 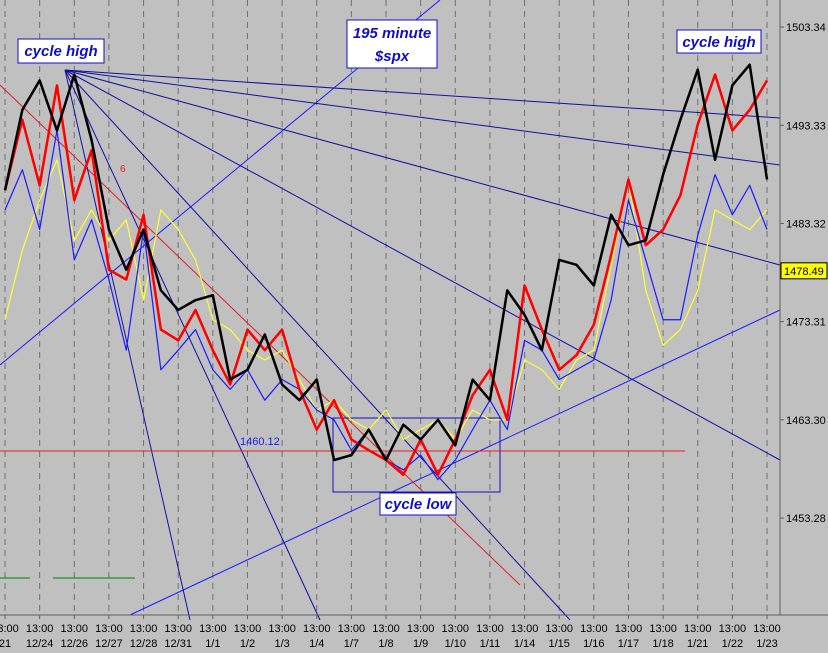 What do you see at coordinates (806, 519) in the screenshot?
I see `y-tick-label: 1453.28` at bounding box center [806, 519].